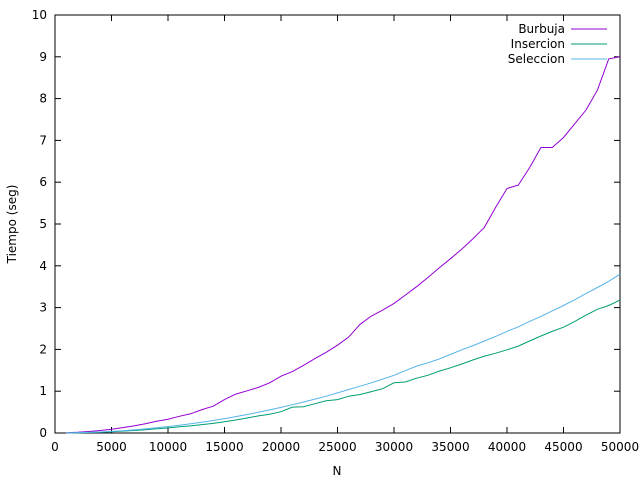 Image resolution: width=640 pixels, height=480 pixels. Describe the element at coordinates (281, 447) in the screenshot. I see `x-tick-label: 20000` at that location.